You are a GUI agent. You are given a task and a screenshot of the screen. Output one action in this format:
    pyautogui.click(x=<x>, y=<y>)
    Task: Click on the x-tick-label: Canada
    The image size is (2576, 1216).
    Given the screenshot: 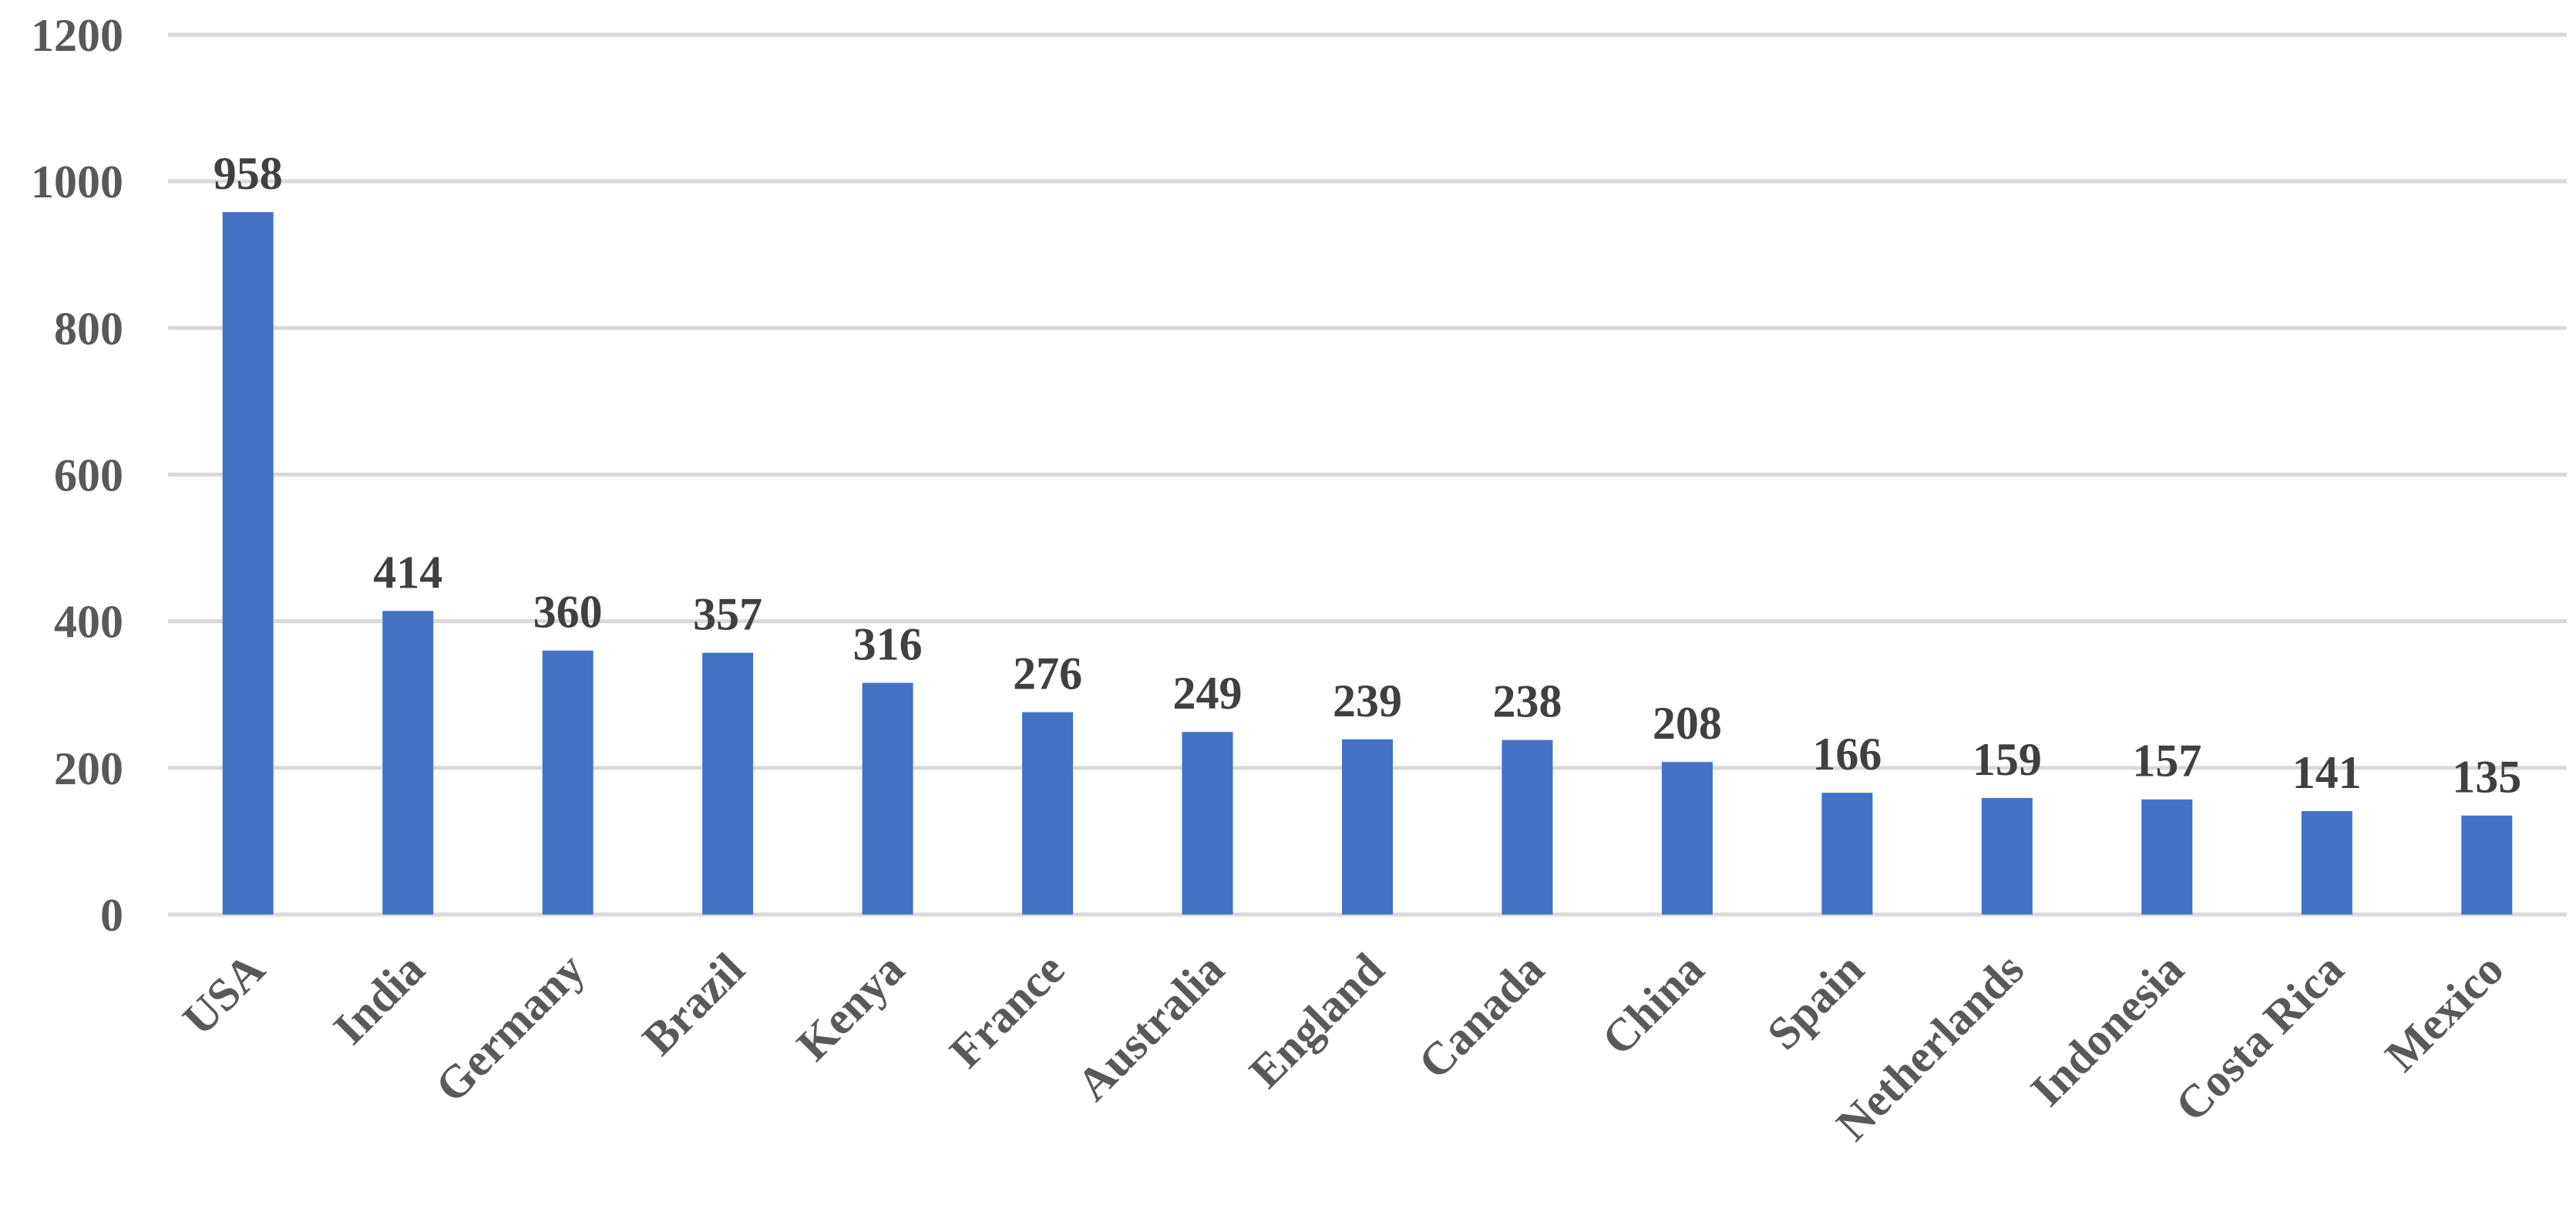 What is the action you would take?
    pyautogui.click(x=1481, y=1016)
    